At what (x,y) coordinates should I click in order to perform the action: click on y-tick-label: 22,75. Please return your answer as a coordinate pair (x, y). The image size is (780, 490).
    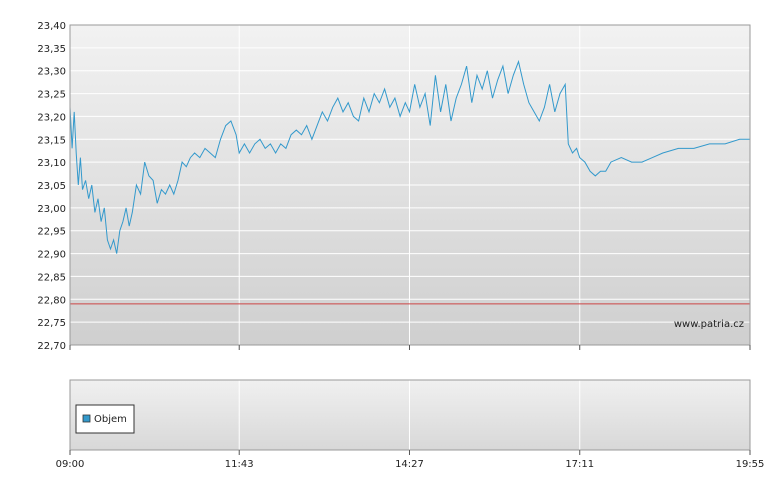
    Looking at the image, I should click on (51, 323).